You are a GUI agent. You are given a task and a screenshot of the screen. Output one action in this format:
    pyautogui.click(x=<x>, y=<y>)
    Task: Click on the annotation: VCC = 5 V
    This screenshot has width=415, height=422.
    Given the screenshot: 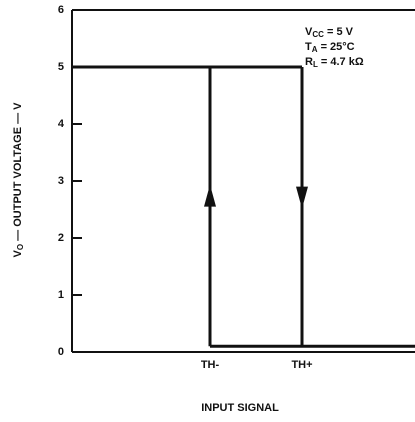 What is the action you would take?
    pyautogui.click(x=329, y=32)
    